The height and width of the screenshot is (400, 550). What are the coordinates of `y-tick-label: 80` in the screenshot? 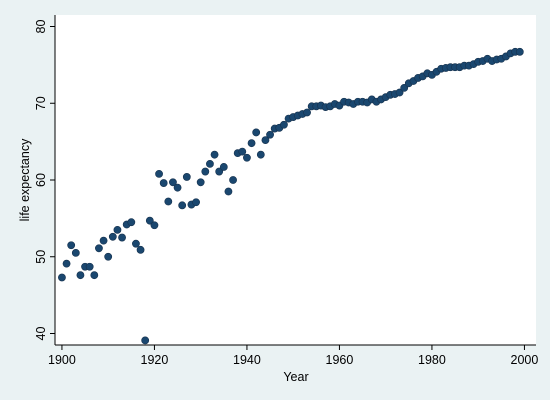 It's located at (41, 27).